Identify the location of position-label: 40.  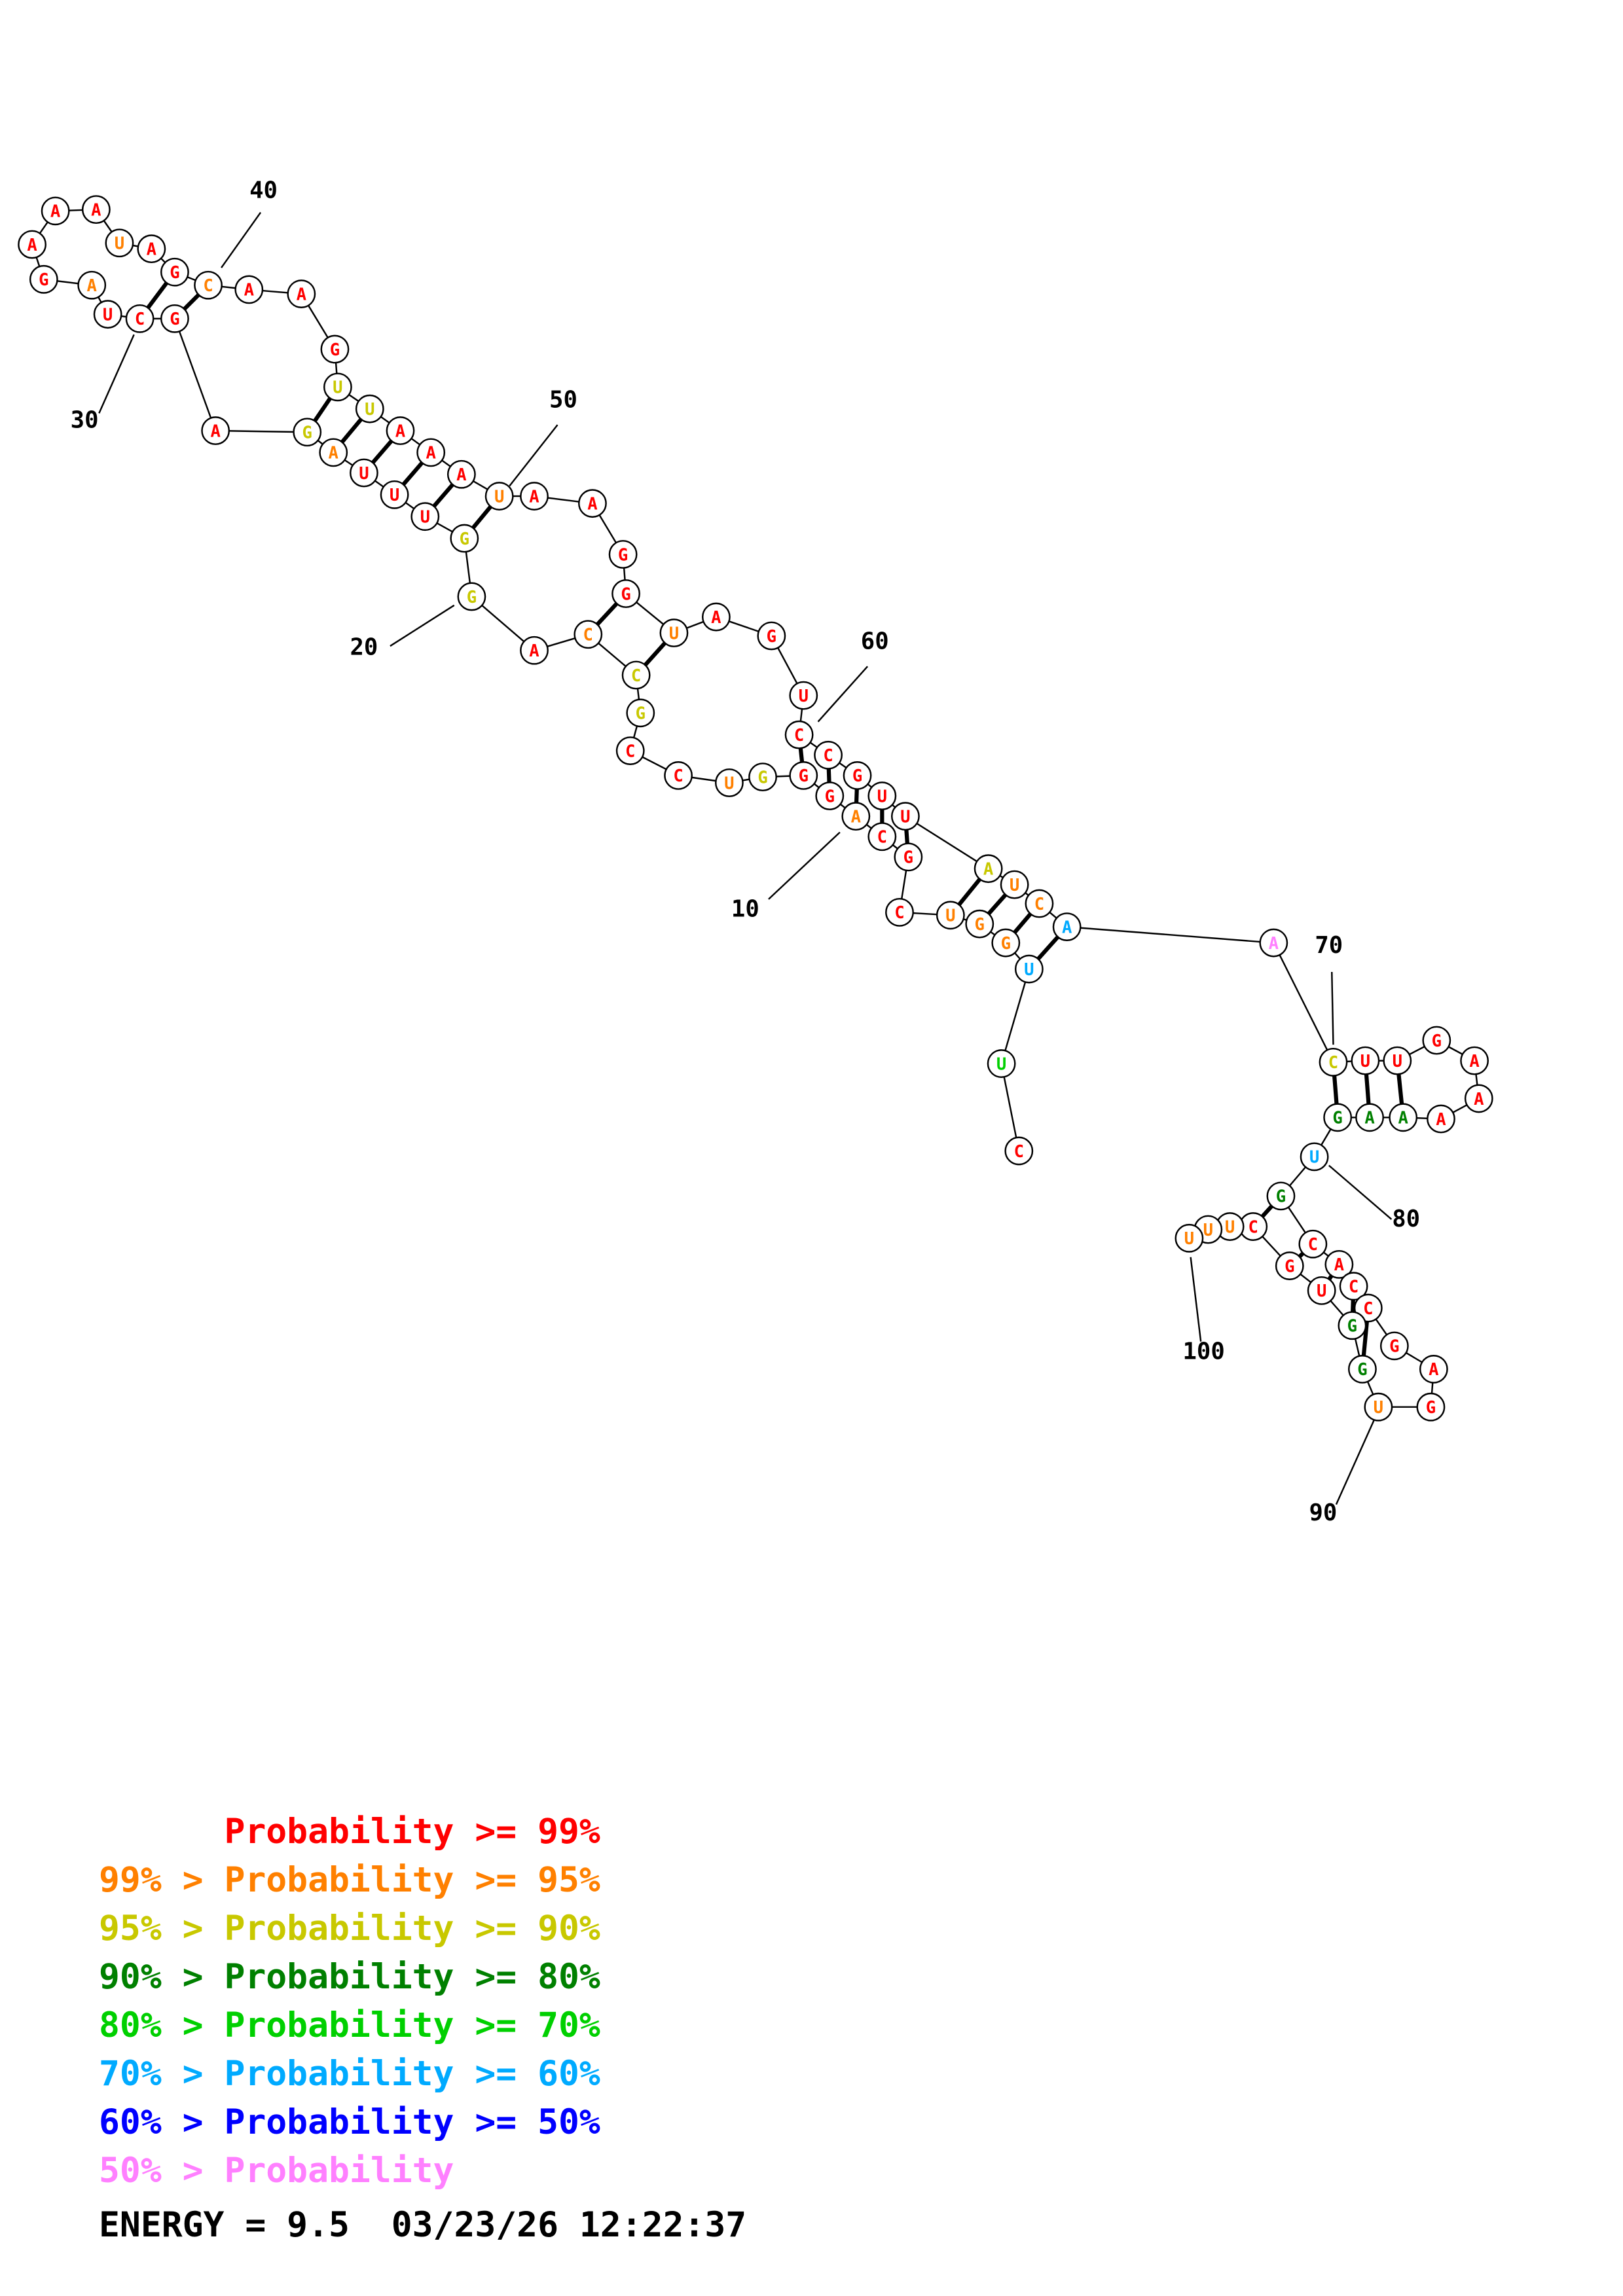
(263, 191).